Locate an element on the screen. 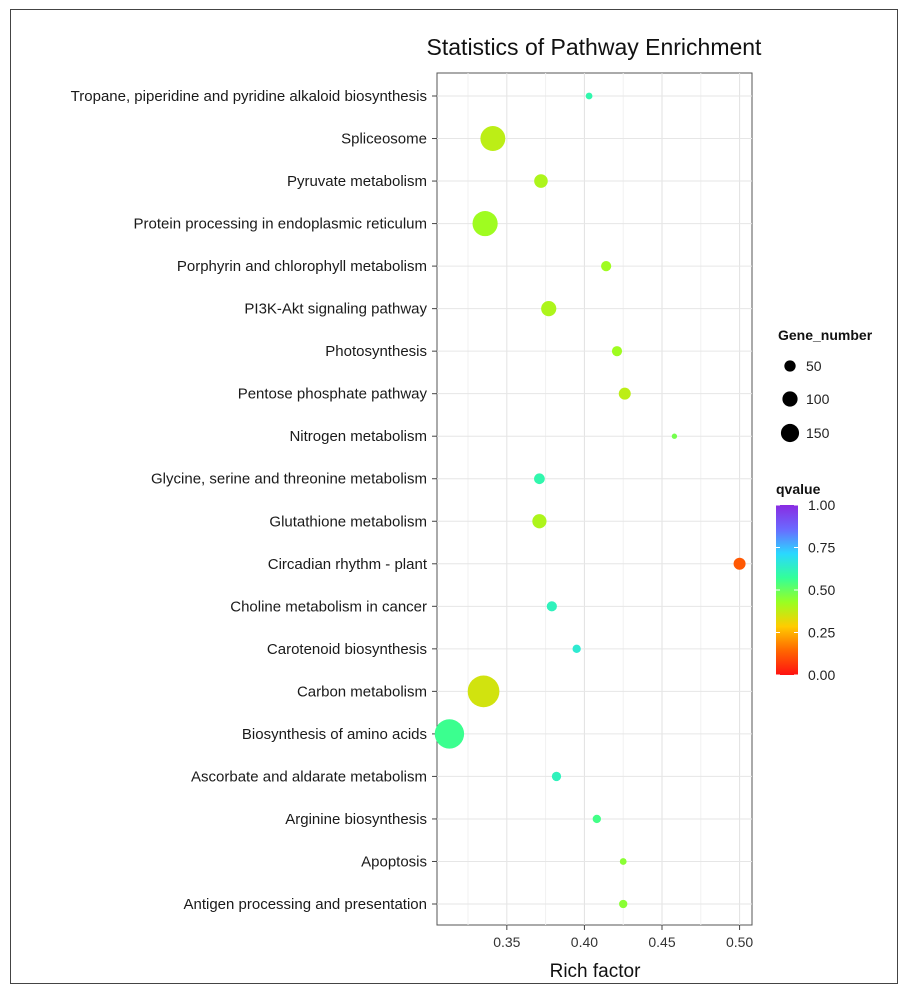 This screenshot has width=910, height=995. x-axis: 0.35 0.40 0.45 0.50 is located at coordinates (623, 937).